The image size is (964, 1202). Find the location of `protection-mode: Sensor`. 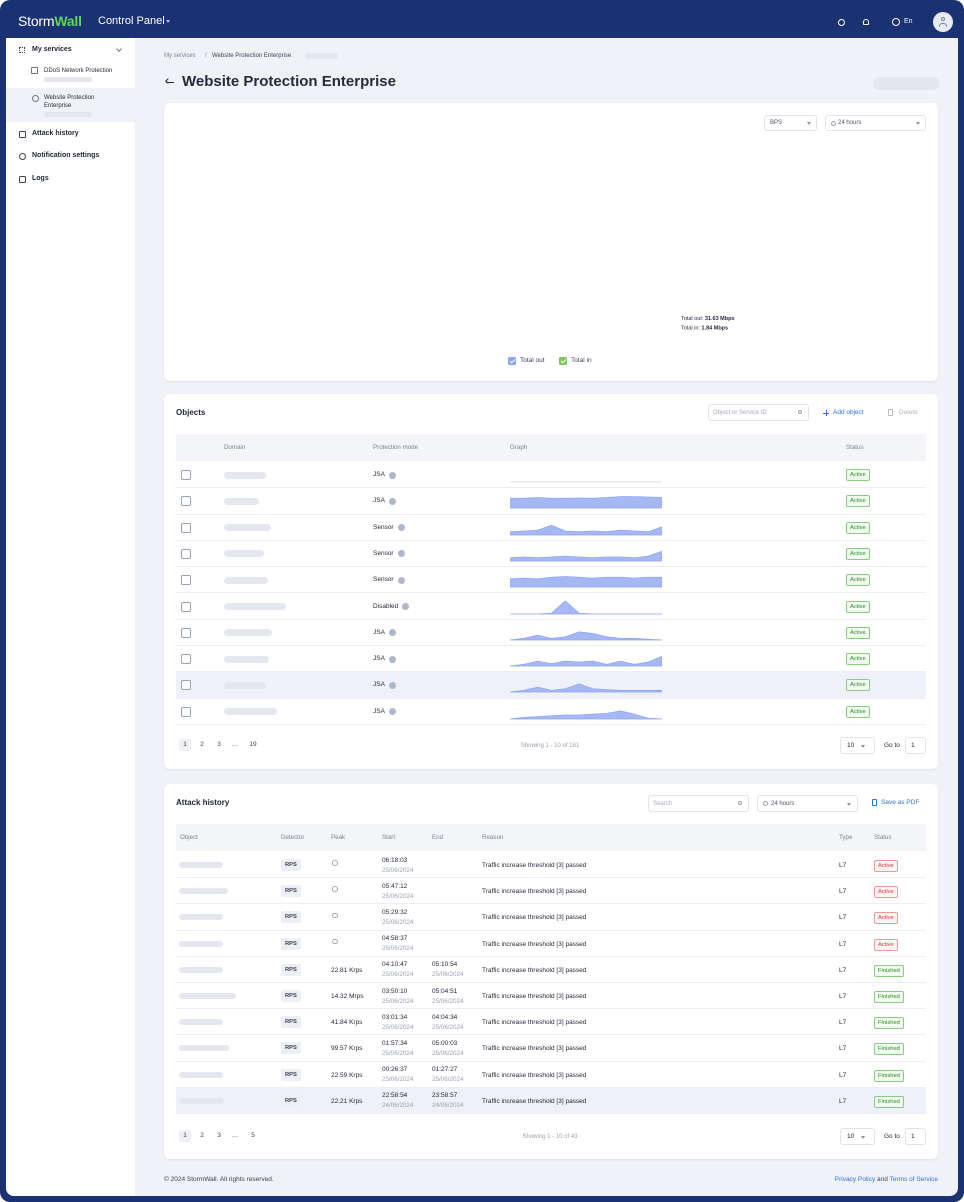

protection-mode: Sensor is located at coordinates (383, 553).